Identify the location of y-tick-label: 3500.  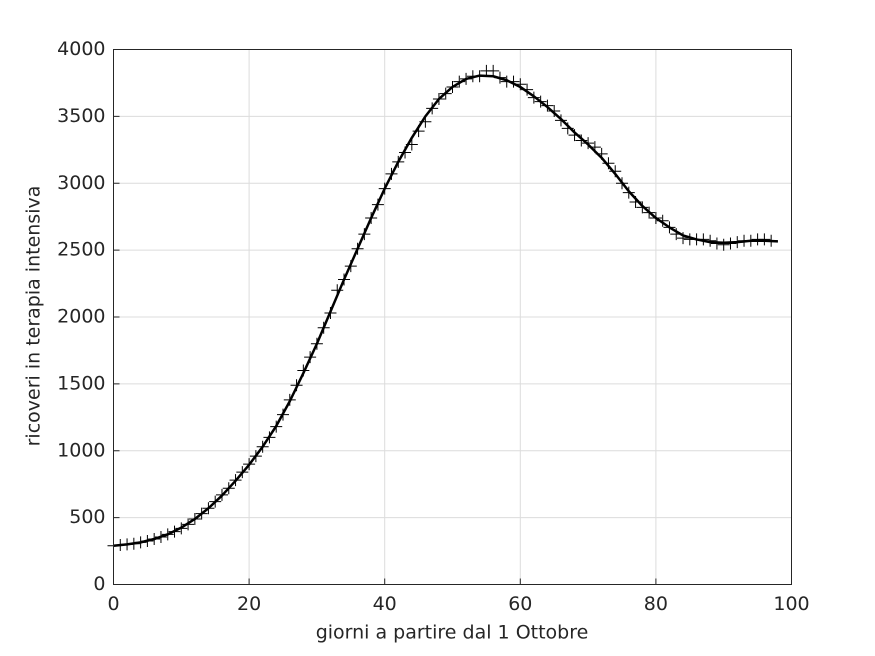
(81, 116).